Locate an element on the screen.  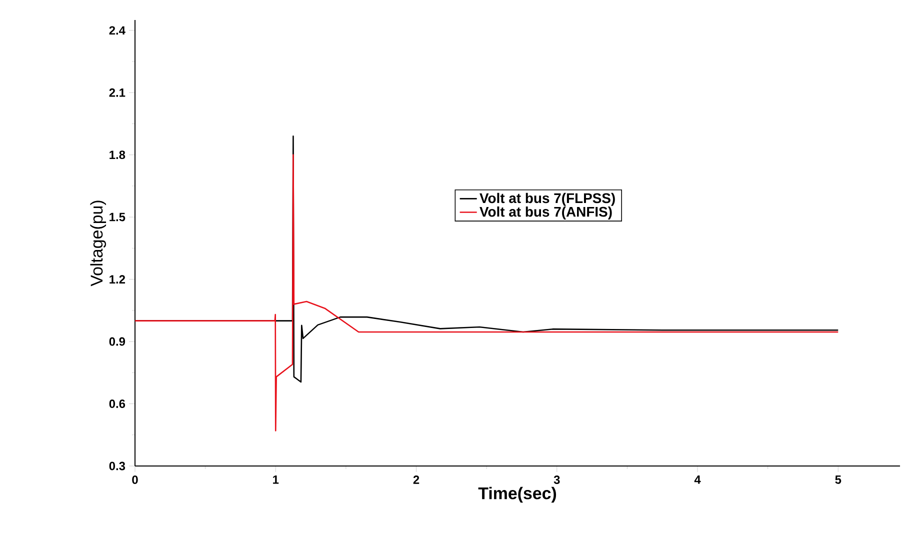
x-axis-title: Time(sec) is located at coordinates (517, 494).